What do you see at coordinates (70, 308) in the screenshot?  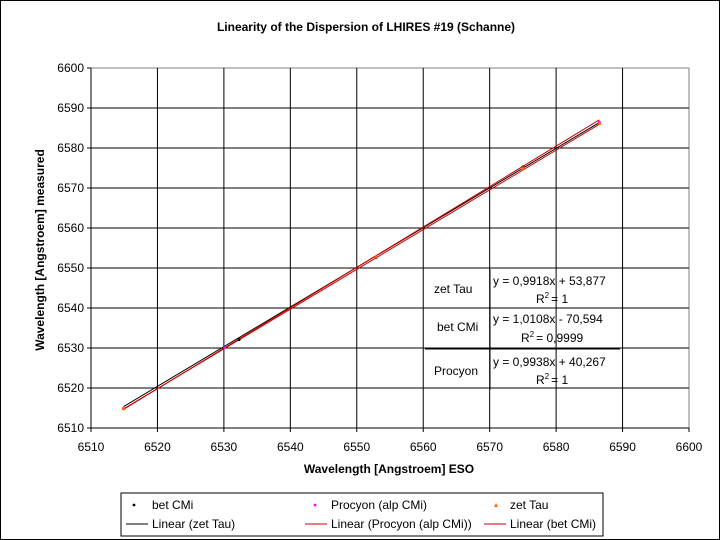 I see `y-tick-label: 6540` at bounding box center [70, 308].